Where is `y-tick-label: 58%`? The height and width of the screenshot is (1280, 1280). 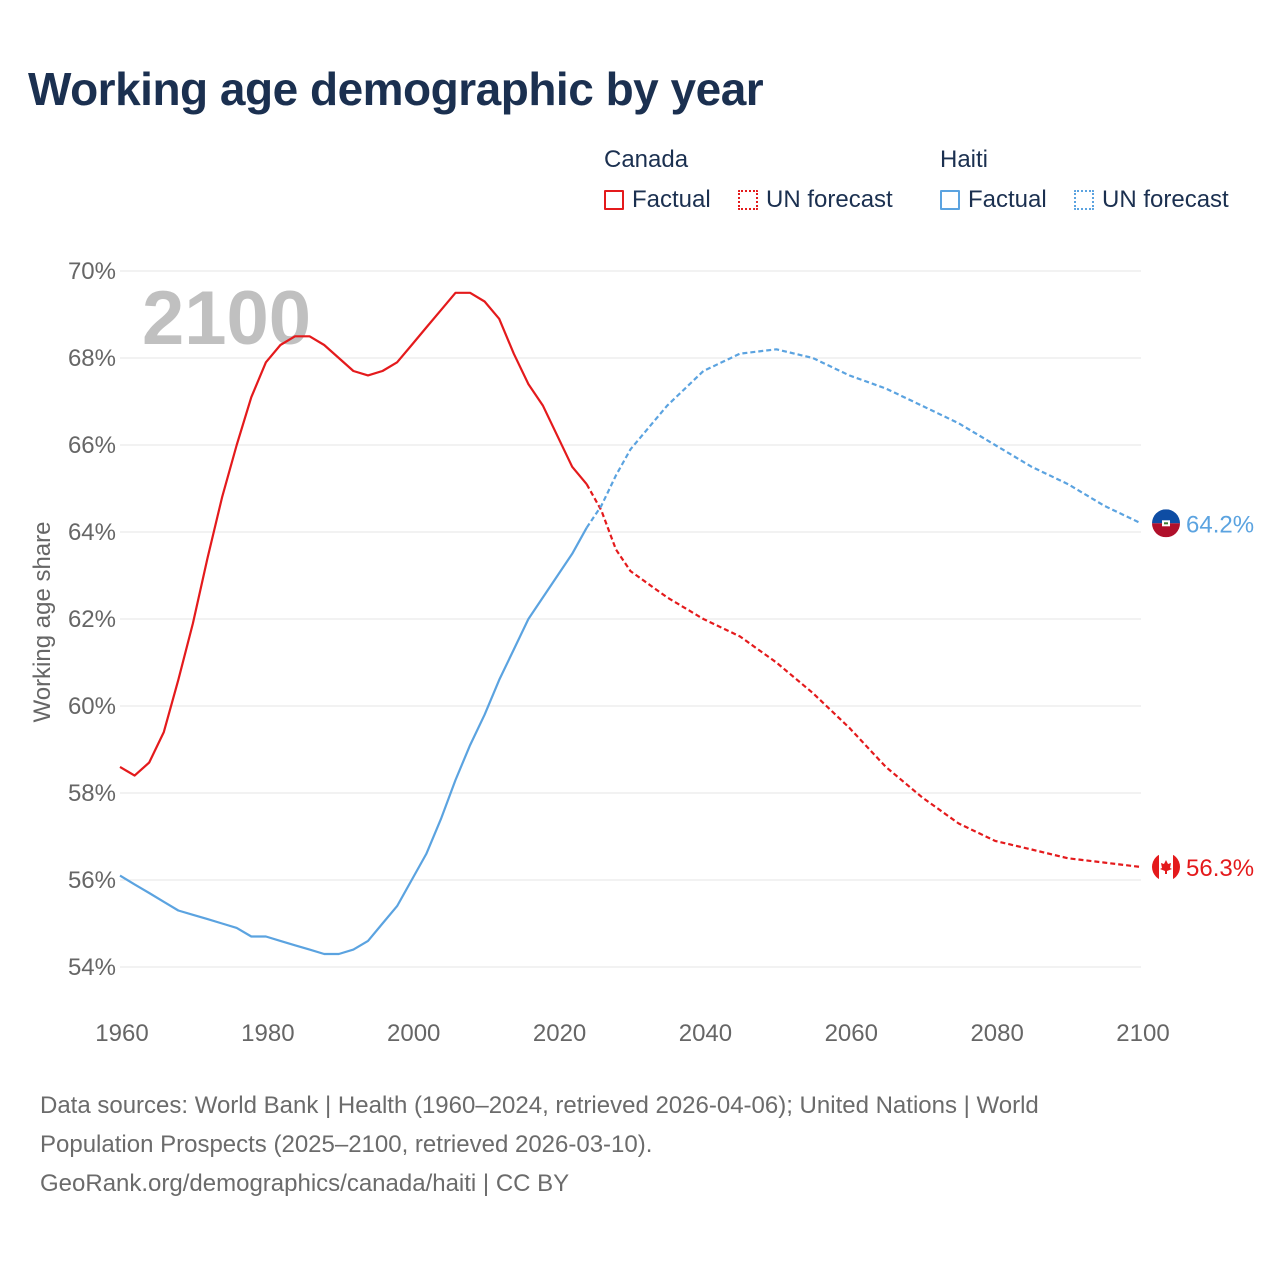
y-tick-label: 58% is located at coordinates (92, 793).